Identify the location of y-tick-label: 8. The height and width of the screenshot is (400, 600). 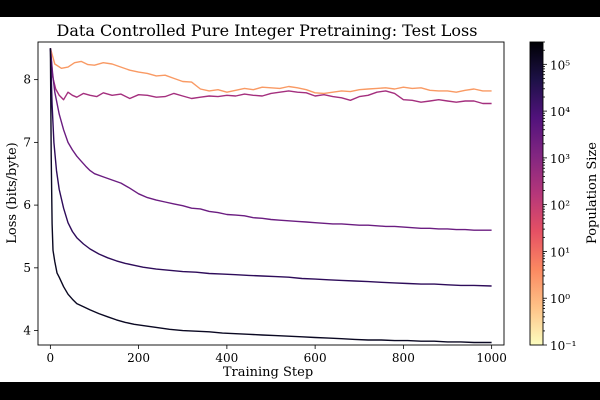
(27, 80).